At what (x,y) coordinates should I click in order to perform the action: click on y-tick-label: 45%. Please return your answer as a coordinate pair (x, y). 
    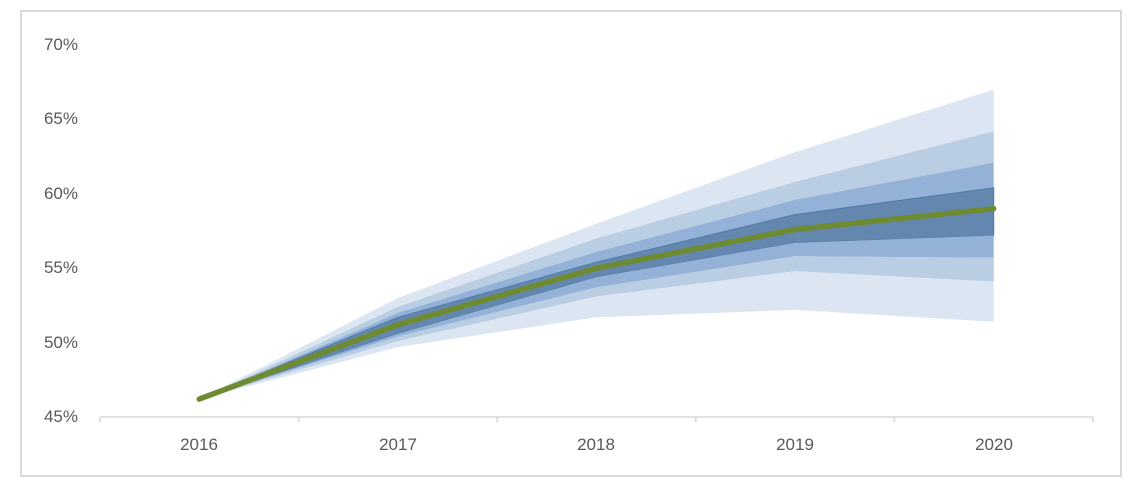
    Looking at the image, I should click on (60, 416).